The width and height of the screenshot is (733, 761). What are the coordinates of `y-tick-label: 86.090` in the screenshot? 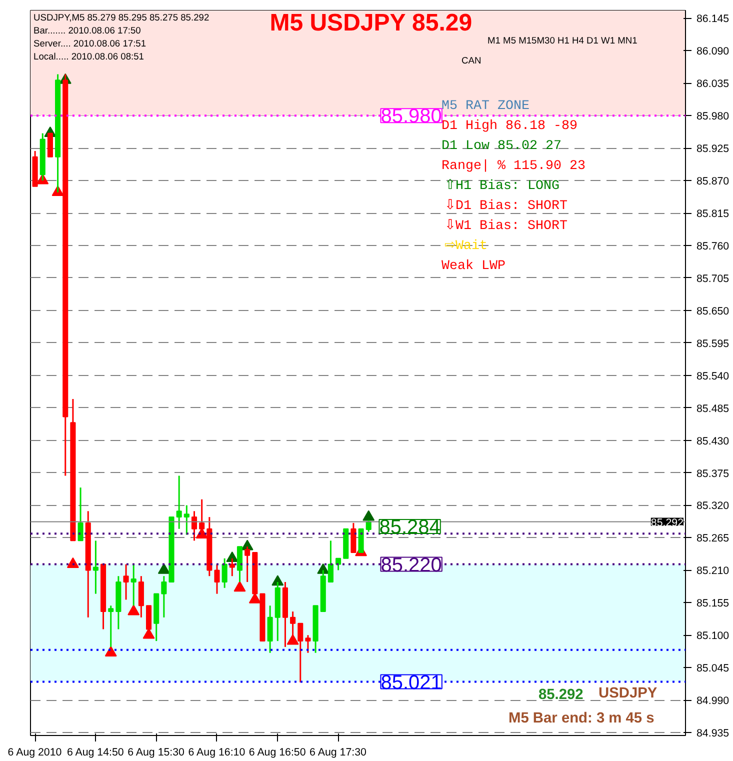 It's located at (713, 52).